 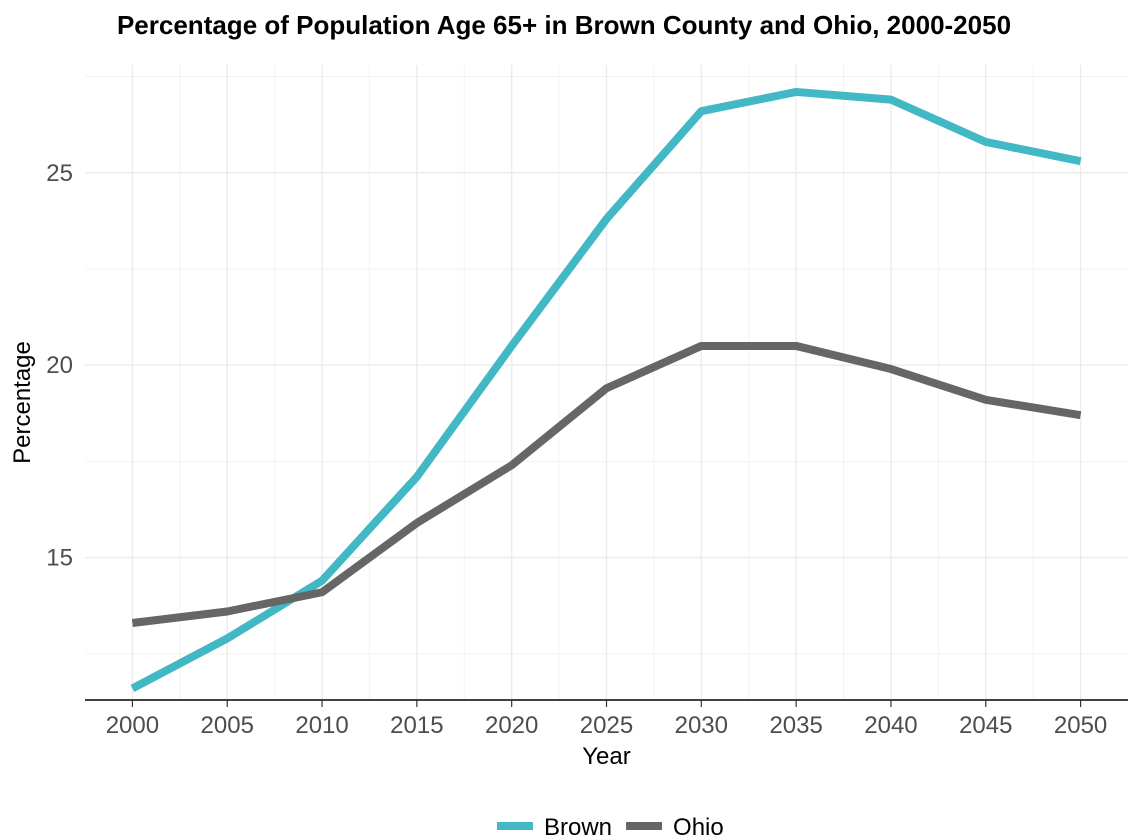 What do you see at coordinates (890, 725) in the screenshot?
I see `x-tick-label: 2040` at bounding box center [890, 725].